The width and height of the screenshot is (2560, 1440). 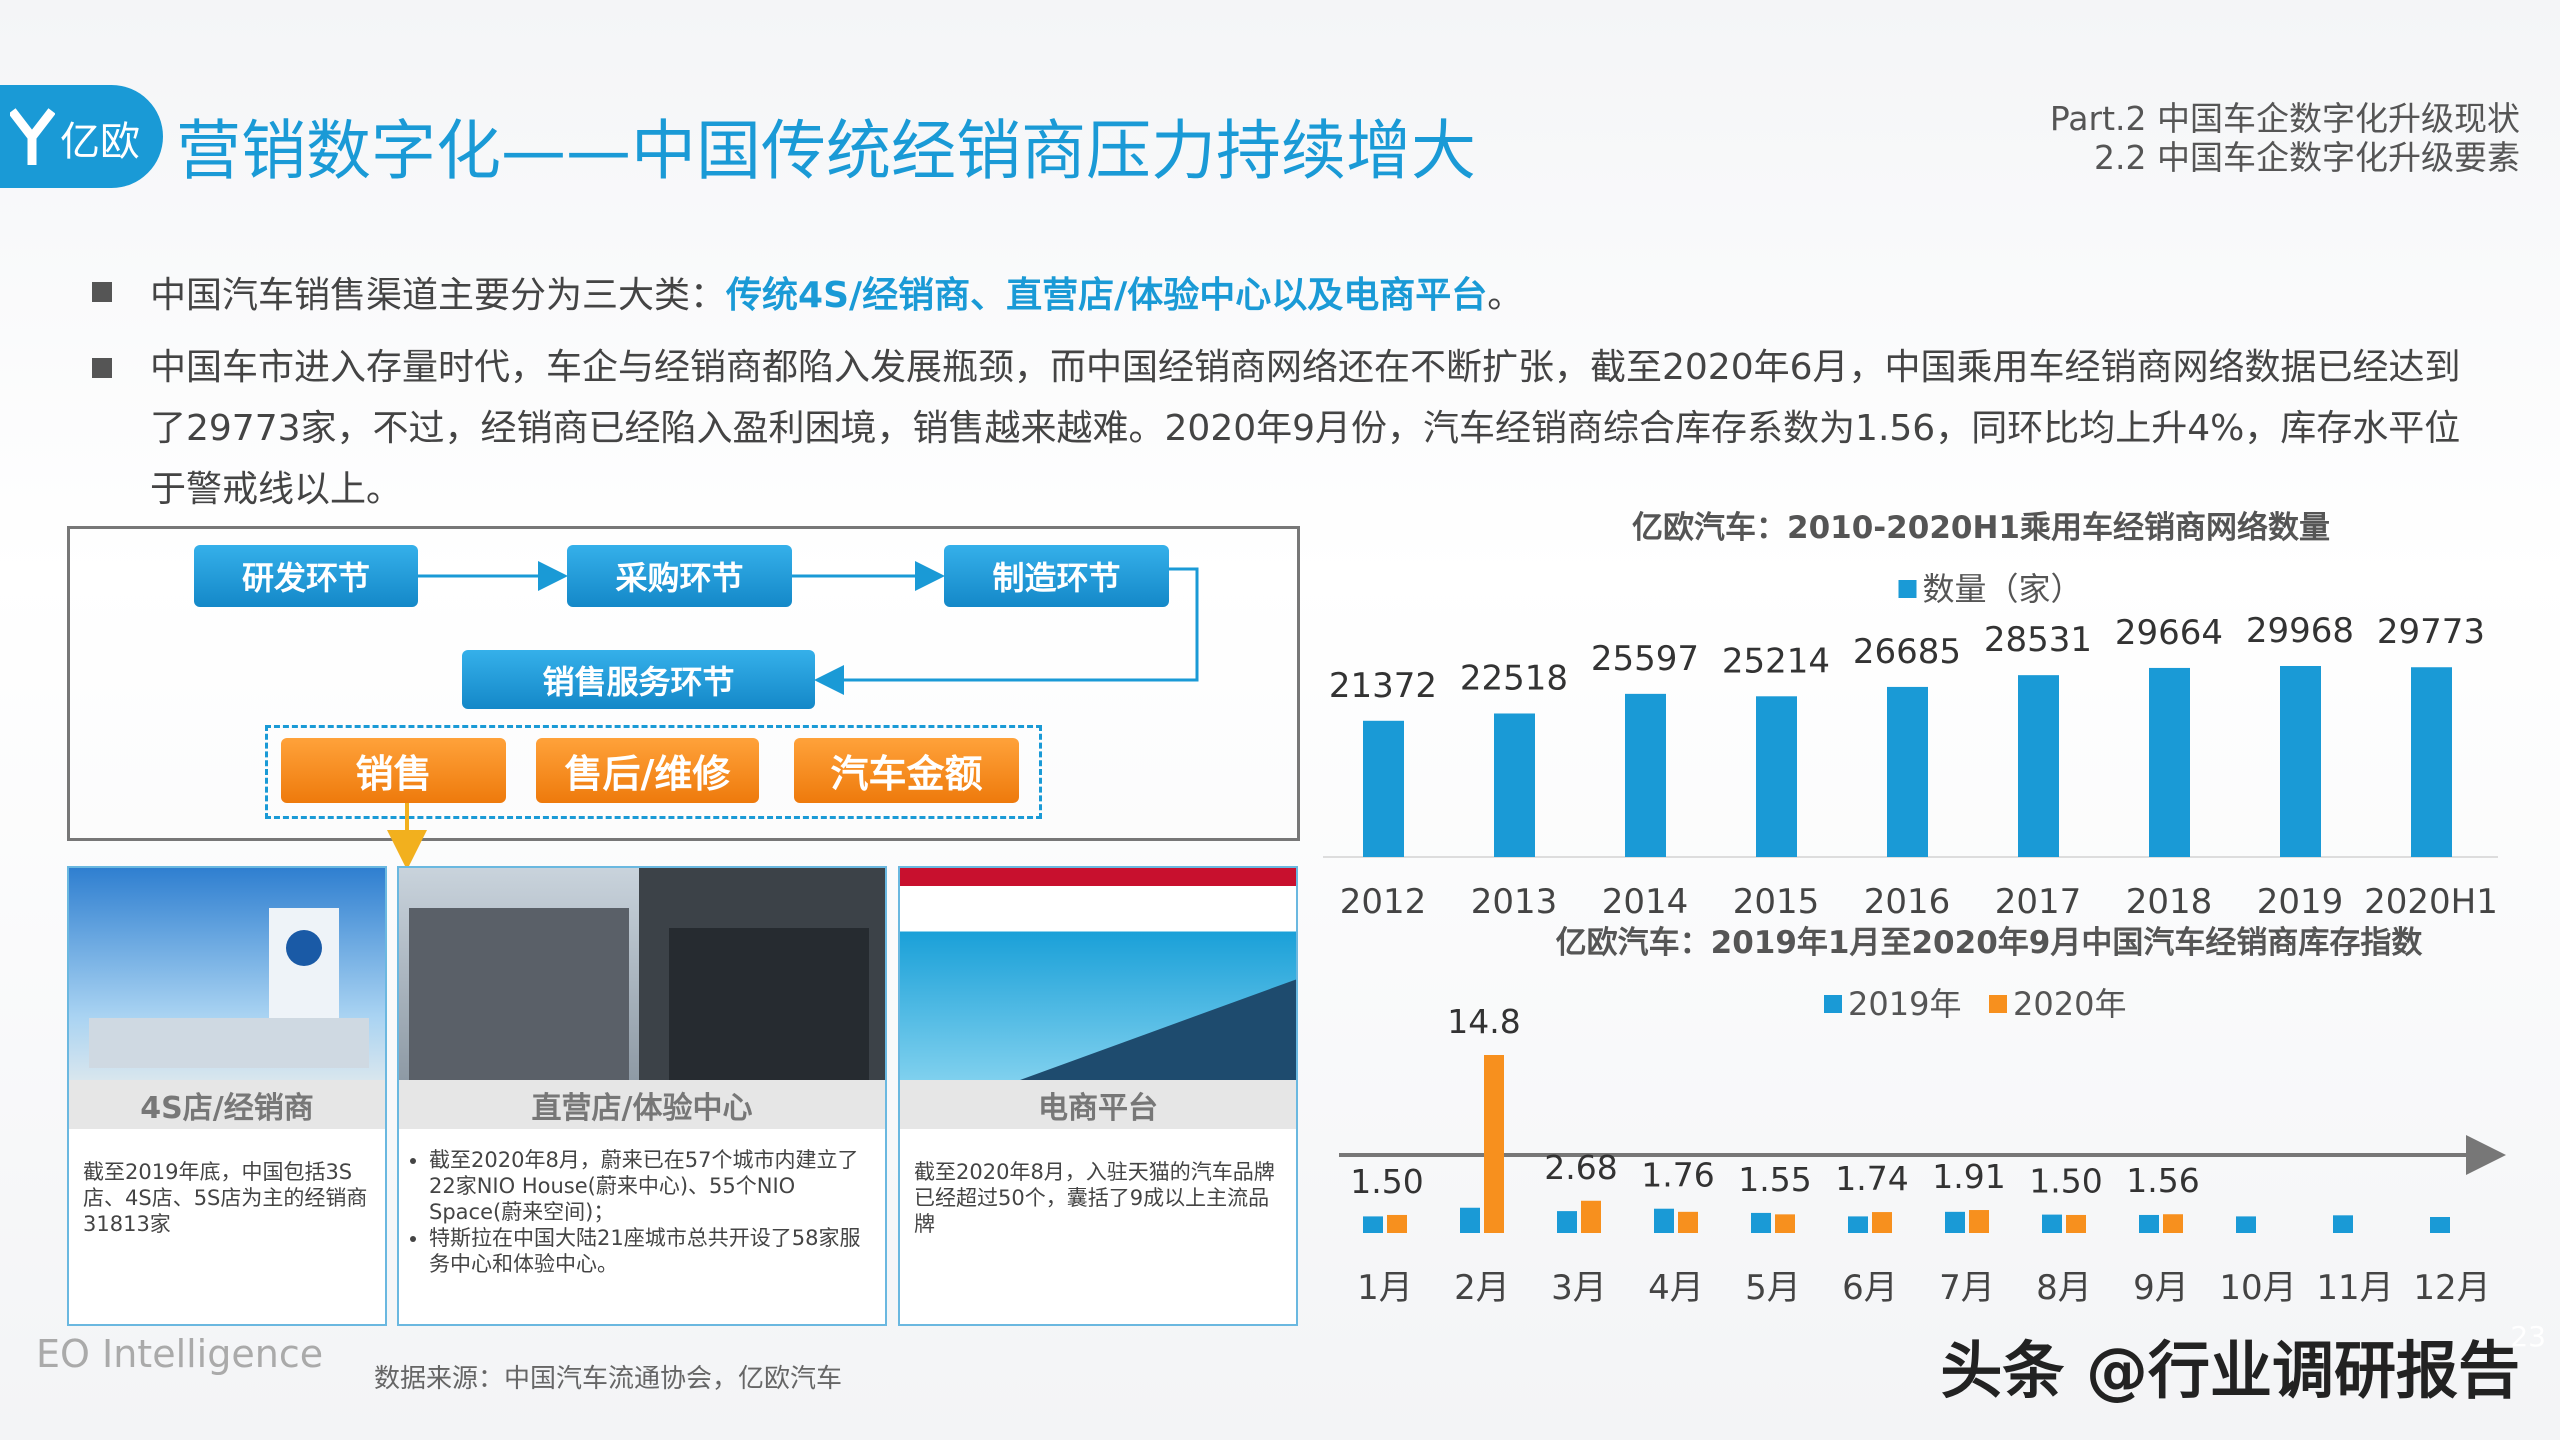 What do you see at coordinates (2528, 1336) in the screenshot?
I see `page-number: 23` at bounding box center [2528, 1336].